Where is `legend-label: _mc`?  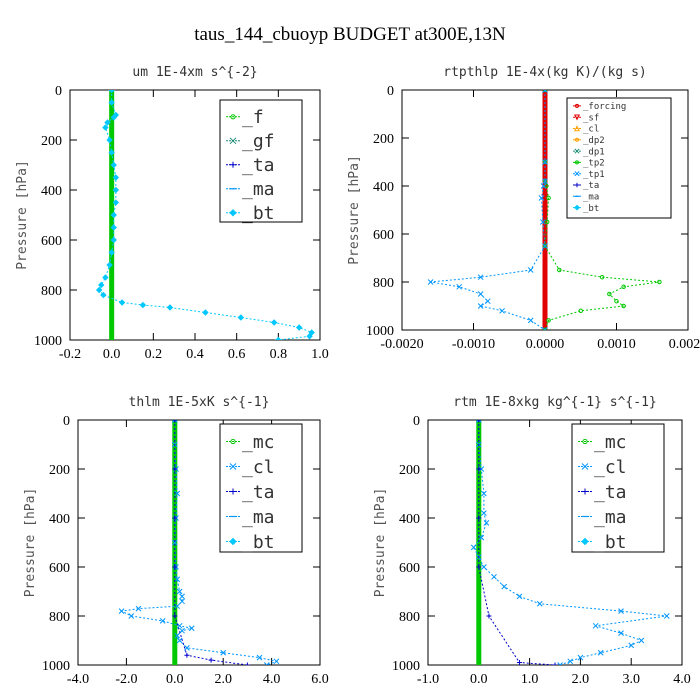
legend-label: _mc is located at coordinates (258, 442).